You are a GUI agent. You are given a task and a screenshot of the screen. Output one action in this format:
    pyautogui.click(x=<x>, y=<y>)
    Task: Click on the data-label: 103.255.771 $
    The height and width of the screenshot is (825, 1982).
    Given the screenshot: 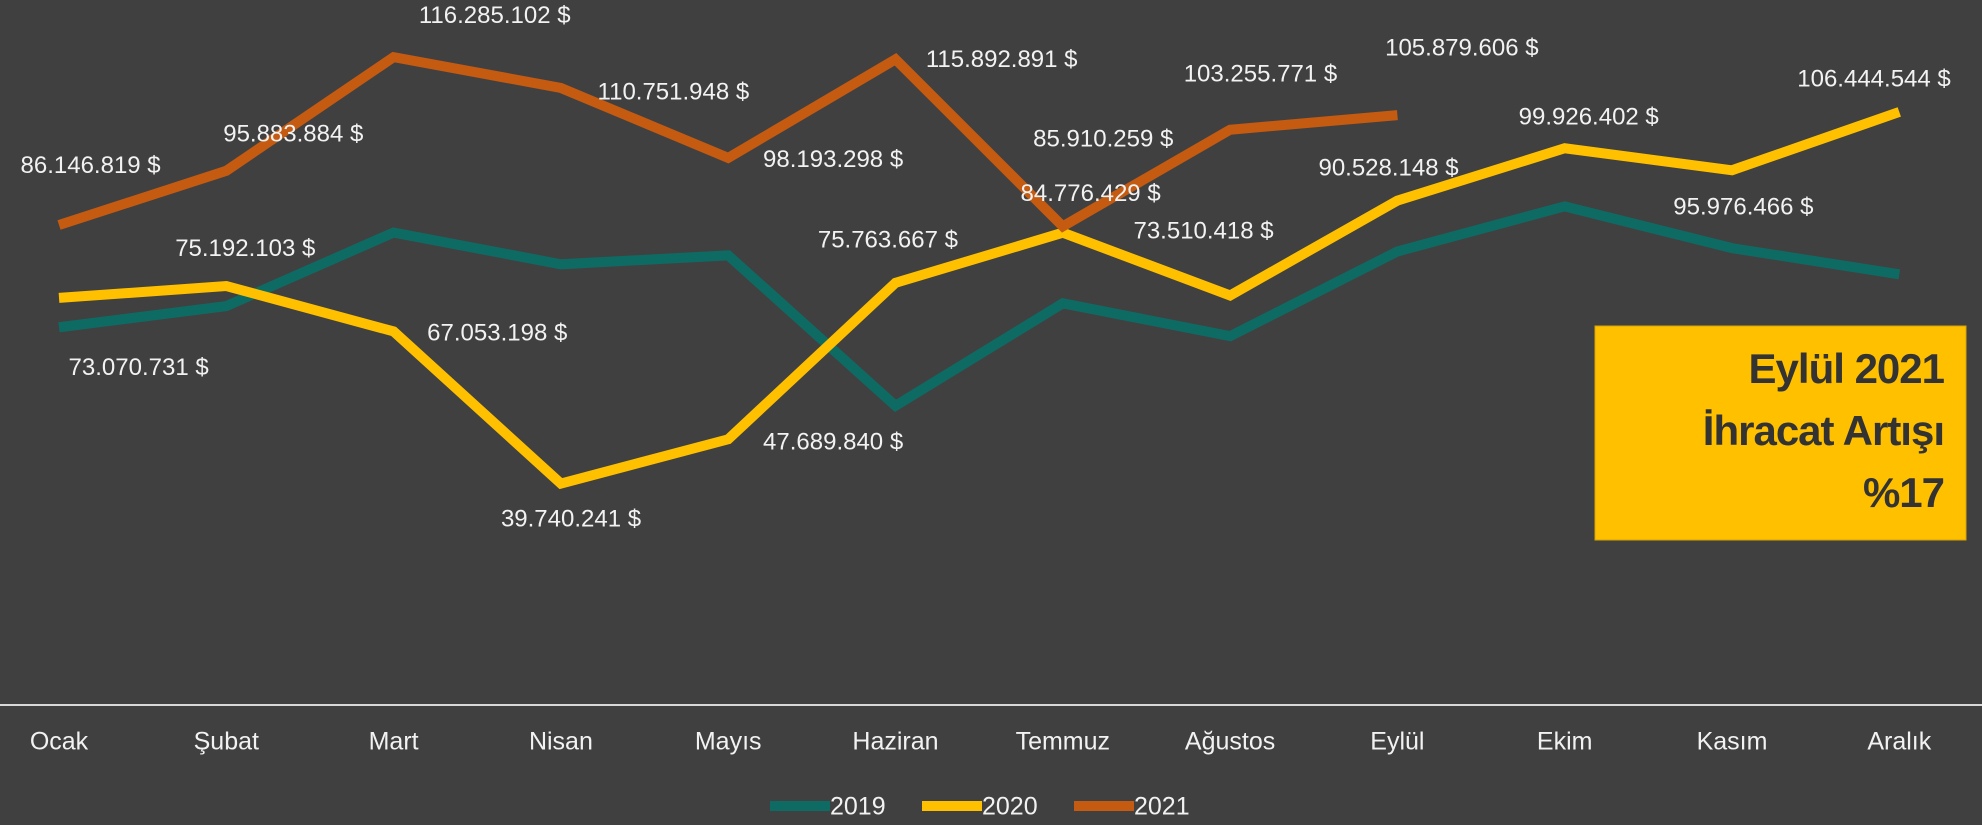 What is the action you would take?
    pyautogui.click(x=1260, y=74)
    